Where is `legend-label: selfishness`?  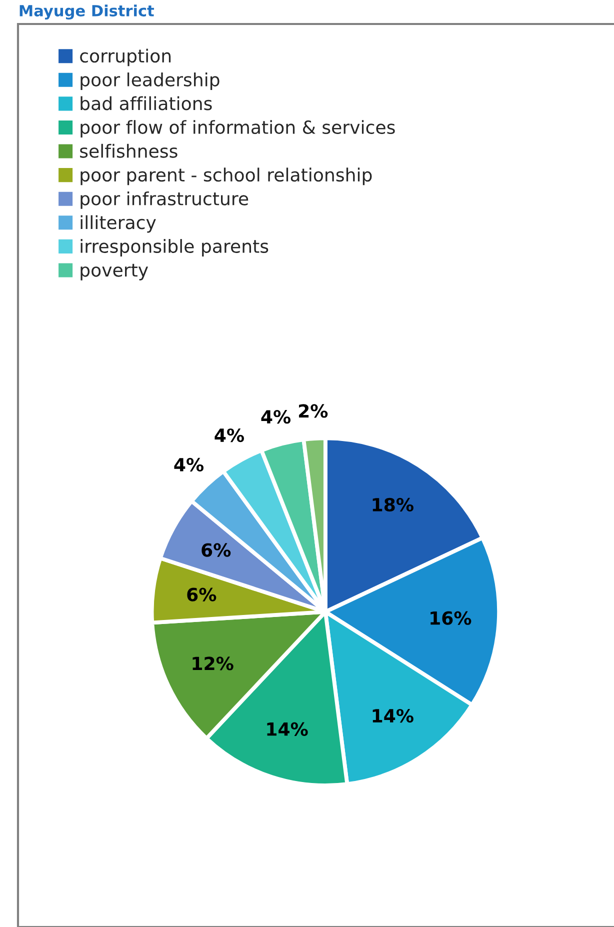 legend-label: selfishness is located at coordinates (129, 151).